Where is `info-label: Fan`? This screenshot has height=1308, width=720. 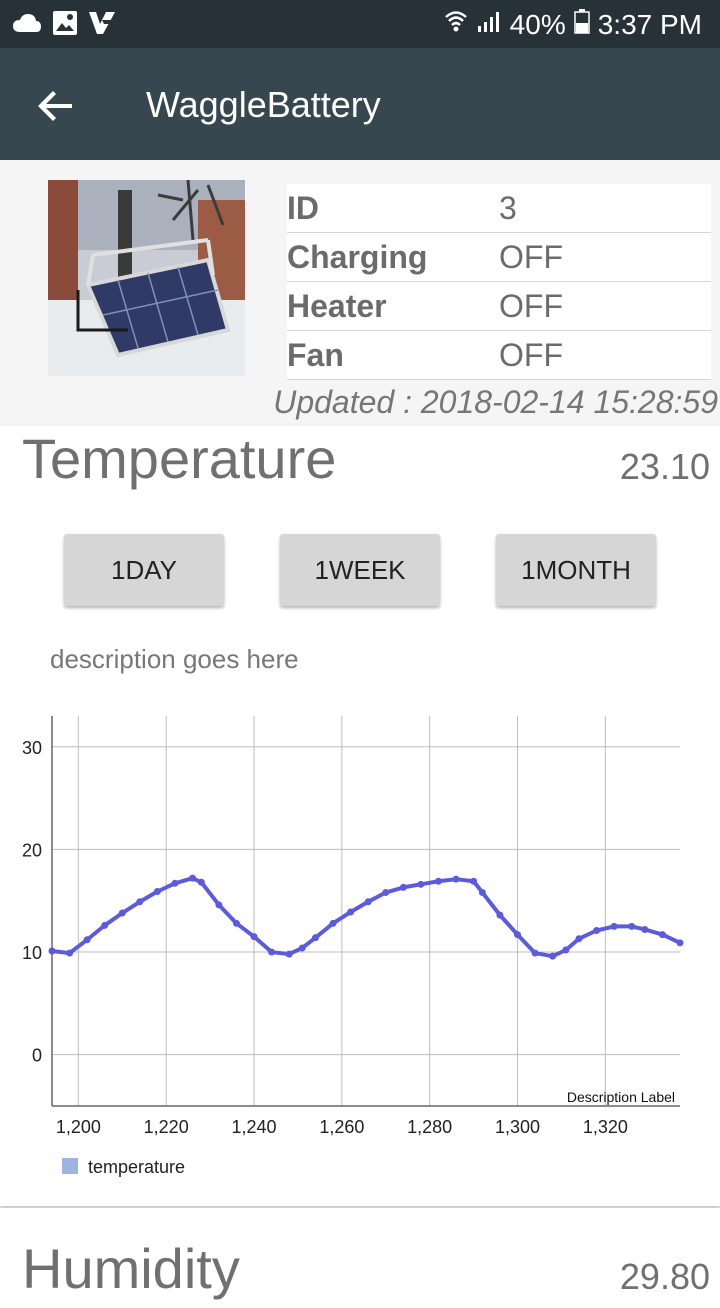
info-label: Fan is located at coordinates (315, 355).